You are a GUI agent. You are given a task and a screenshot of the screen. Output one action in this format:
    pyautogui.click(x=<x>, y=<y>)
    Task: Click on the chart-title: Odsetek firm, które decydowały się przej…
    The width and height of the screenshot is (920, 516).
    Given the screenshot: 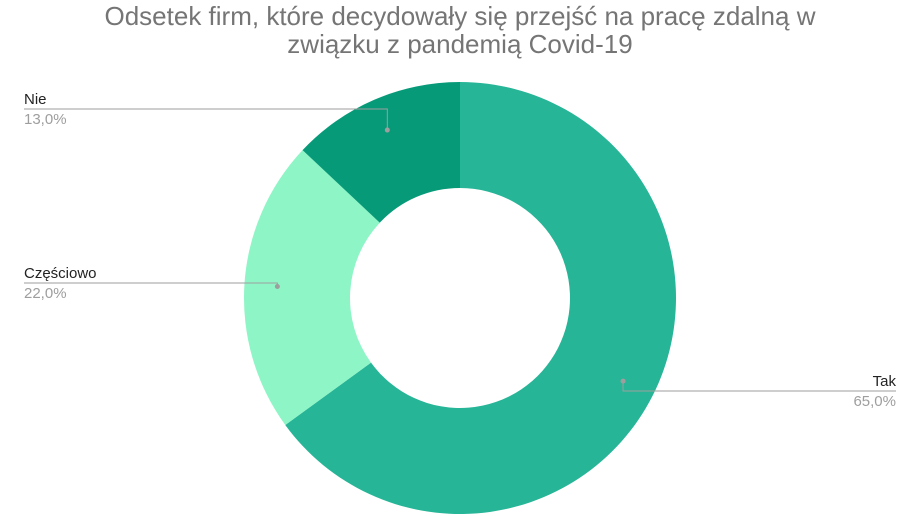 What is the action you would take?
    pyautogui.click(x=460, y=30)
    